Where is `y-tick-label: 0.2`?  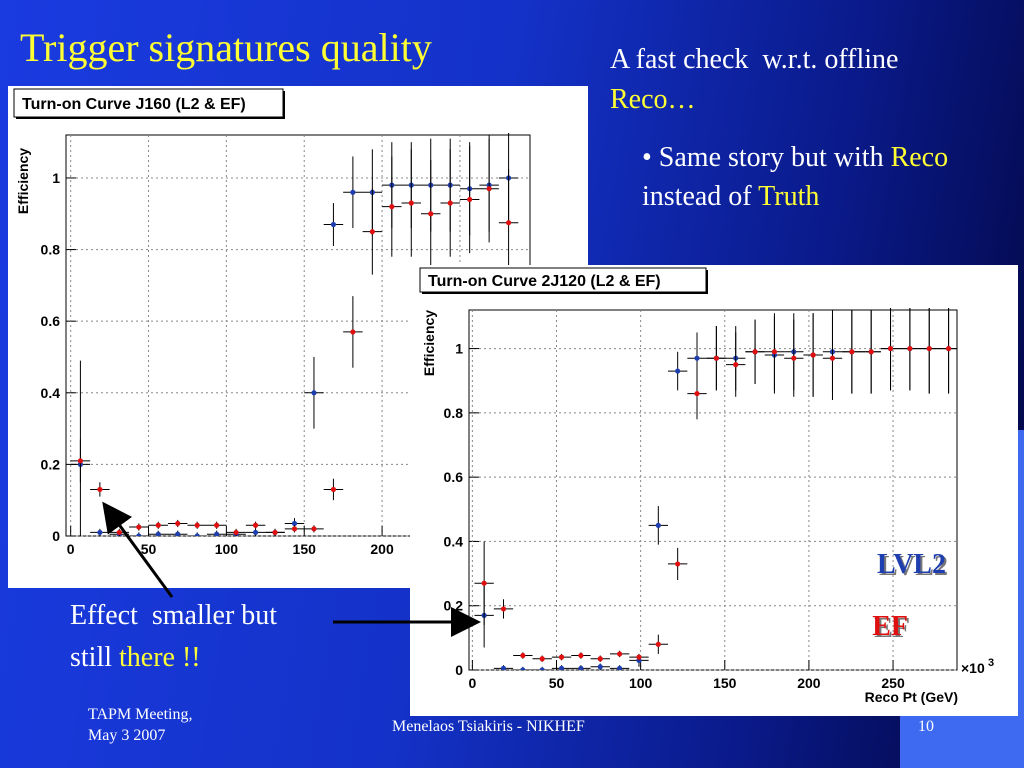
y-tick-label: 0.2 is located at coordinates (454, 606).